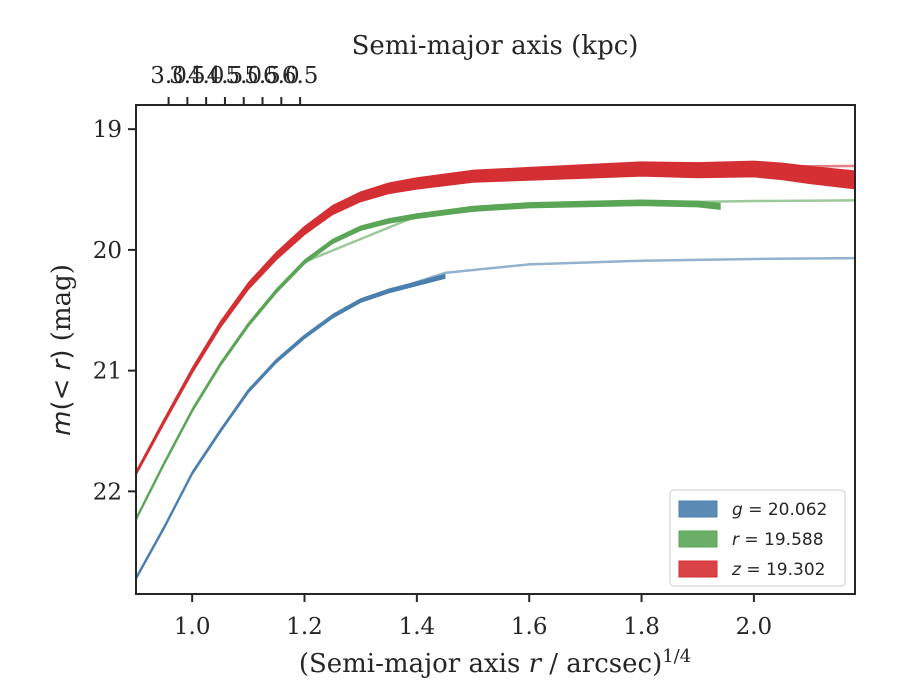 The width and height of the screenshot is (900, 700). I want to click on top-axis-ticks: 3.03.54.04.55.05.56.06.5, so click(234, 84).